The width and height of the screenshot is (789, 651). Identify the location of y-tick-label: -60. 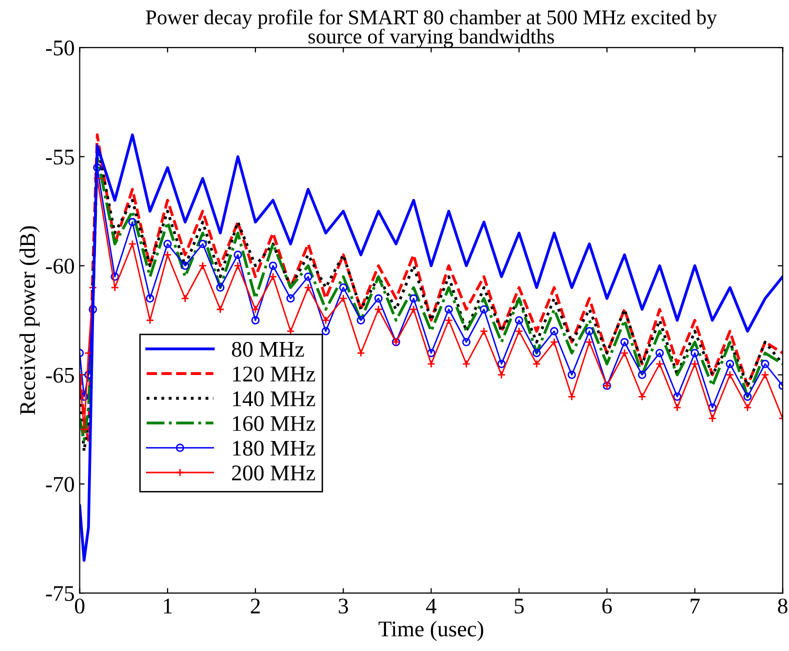
(60, 266).